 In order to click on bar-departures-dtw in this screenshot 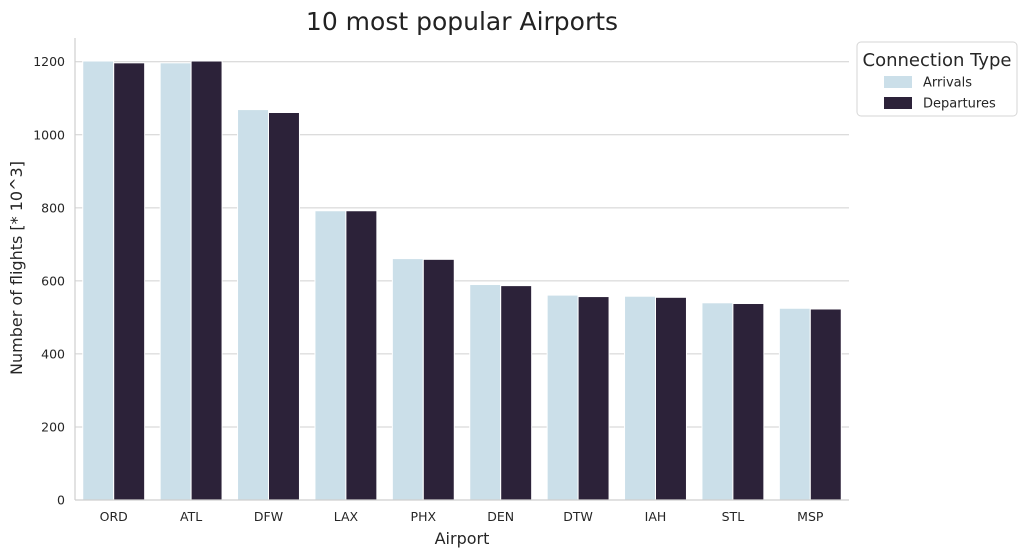, I will do `click(593, 398)`.